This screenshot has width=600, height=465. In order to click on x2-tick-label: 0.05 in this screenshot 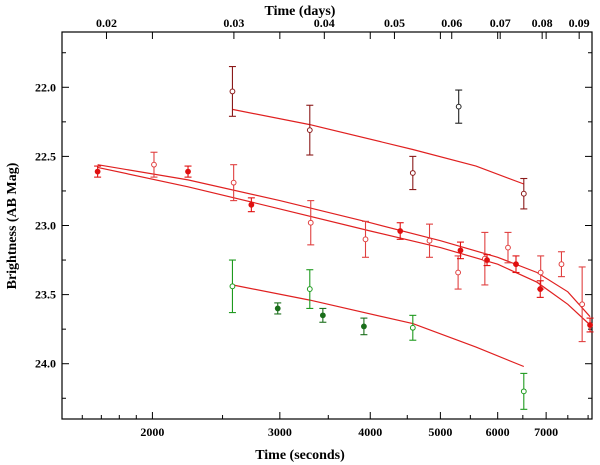, I will do `click(394, 23)`.